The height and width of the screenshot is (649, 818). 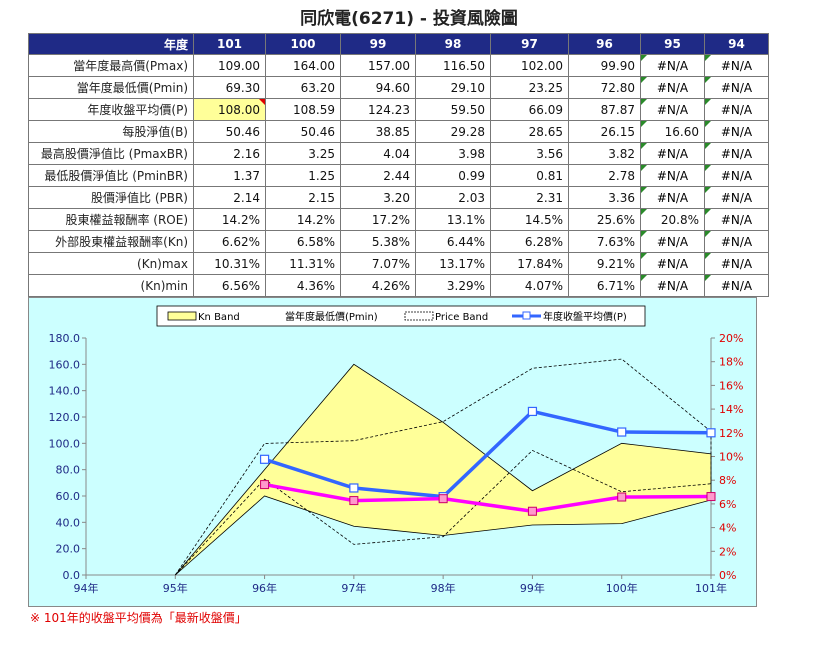 I want to click on y2-tick-label: 0%, so click(x=727, y=575).